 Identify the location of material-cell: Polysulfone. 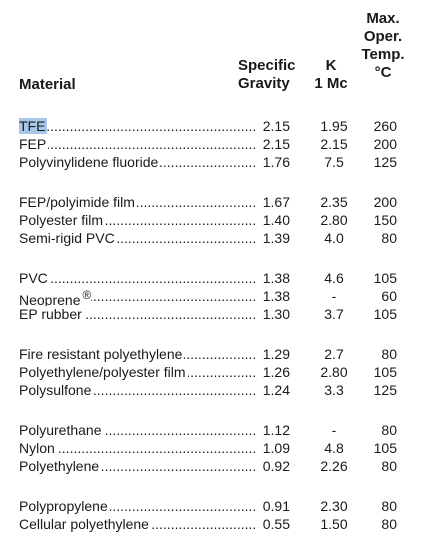
(137, 390).